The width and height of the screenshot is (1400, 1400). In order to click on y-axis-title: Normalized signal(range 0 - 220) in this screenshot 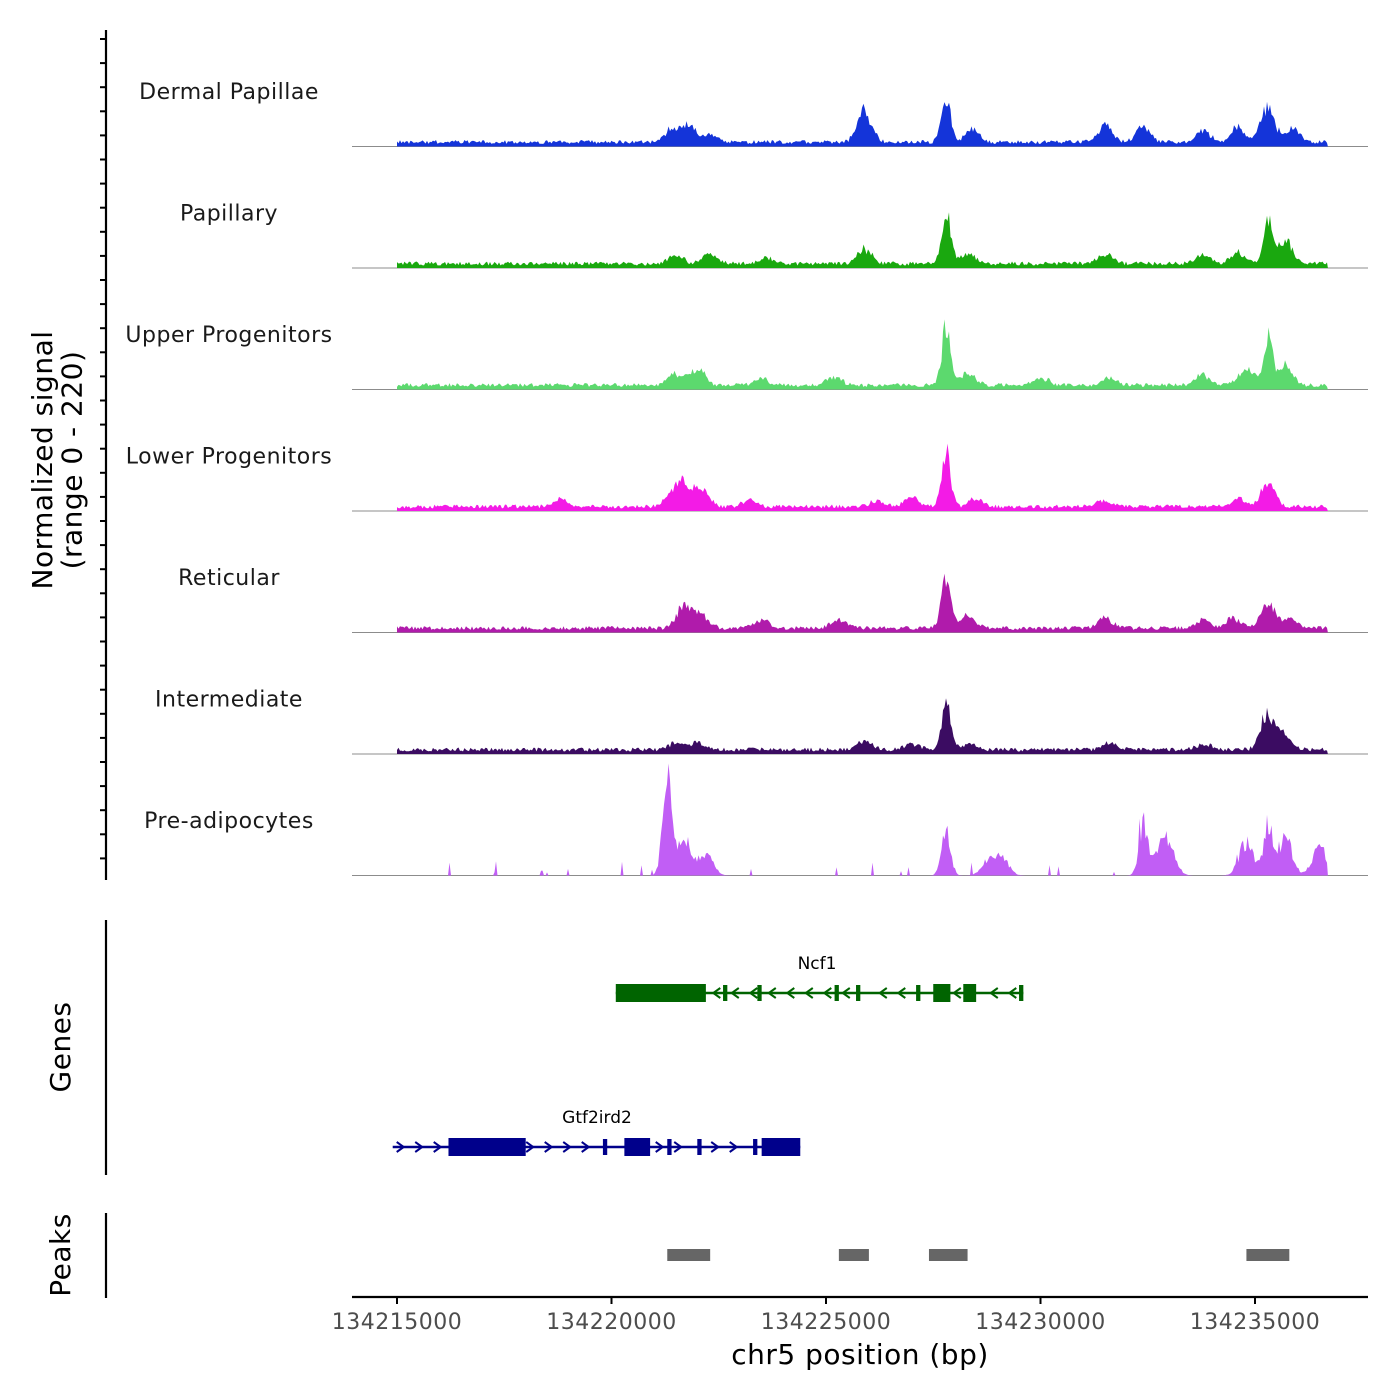, I will do `click(57, 459)`.